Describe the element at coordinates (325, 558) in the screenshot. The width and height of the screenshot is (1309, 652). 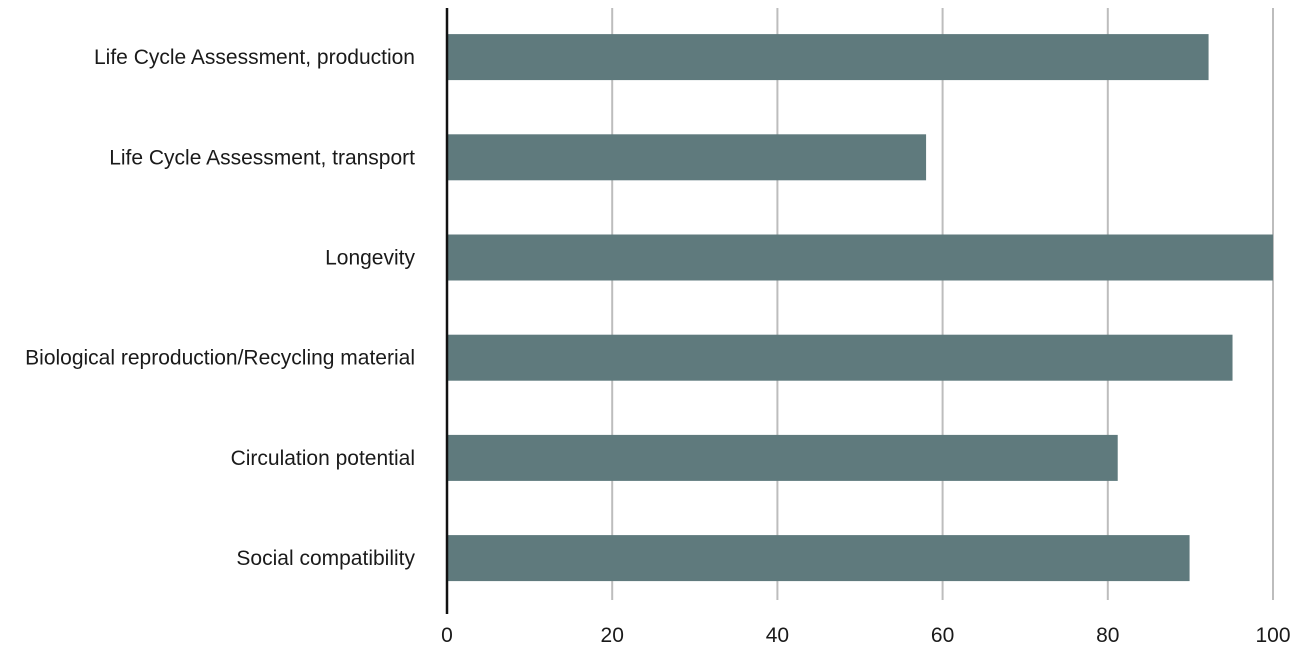
I see `category-label-5: Social compatibility` at that location.